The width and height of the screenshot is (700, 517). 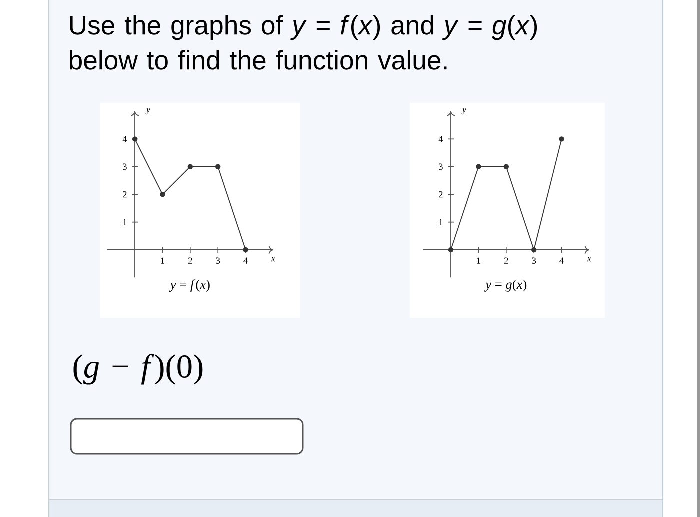 What do you see at coordinates (189, 286) in the screenshot?
I see `text: y = f(x)` at bounding box center [189, 286].